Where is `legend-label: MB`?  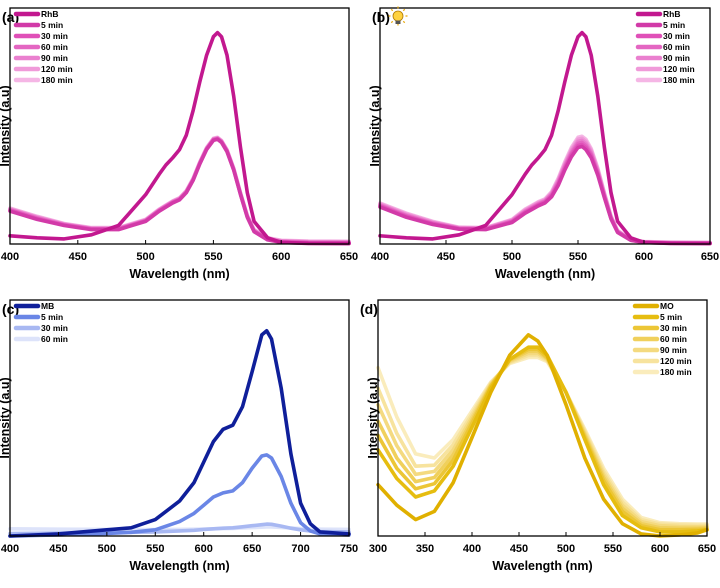 legend-label: MB is located at coordinates (47, 306).